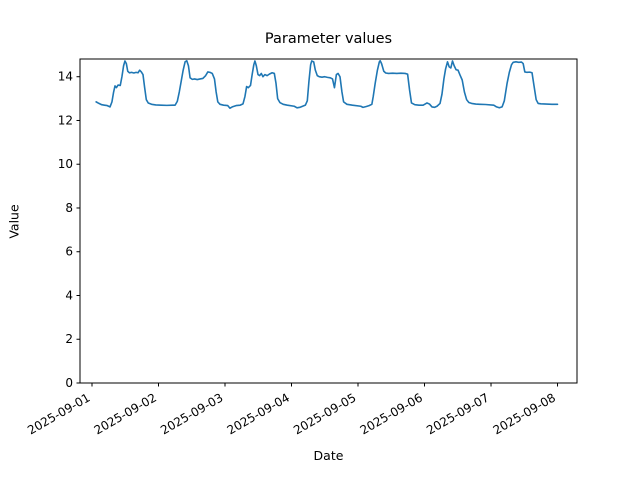 The height and width of the screenshot is (480, 640). What do you see at coordinates (324, 413) in the screenshot?
I see `x-tick-label: 2025-09-05` at bounding box center [324, 413].